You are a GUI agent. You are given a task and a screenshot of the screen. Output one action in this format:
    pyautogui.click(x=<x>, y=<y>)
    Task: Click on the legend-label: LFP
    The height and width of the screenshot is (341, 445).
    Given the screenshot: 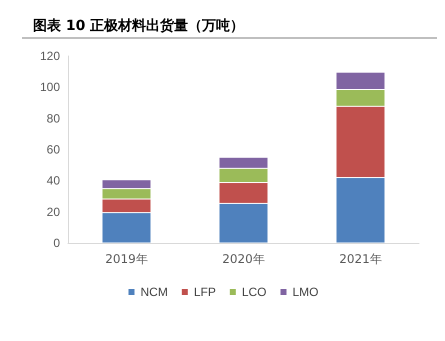 What is the action you would take?
    pyautogui.click(x=205, y=292)
    